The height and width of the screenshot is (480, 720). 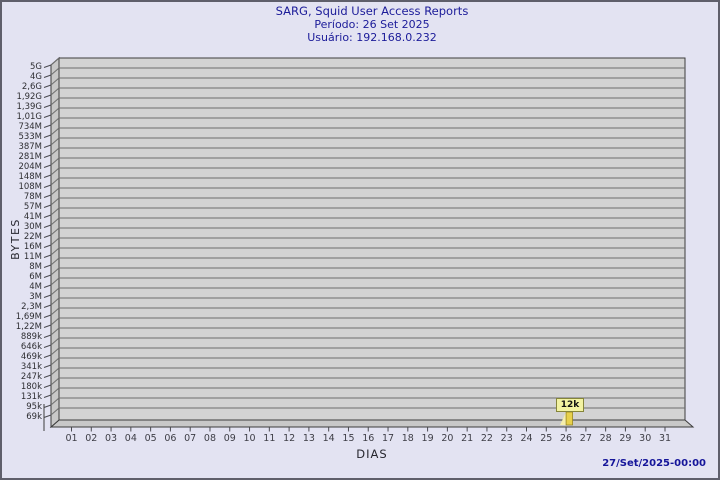 I want to click on x-tick-label: 29, so click(x=625, y=438).